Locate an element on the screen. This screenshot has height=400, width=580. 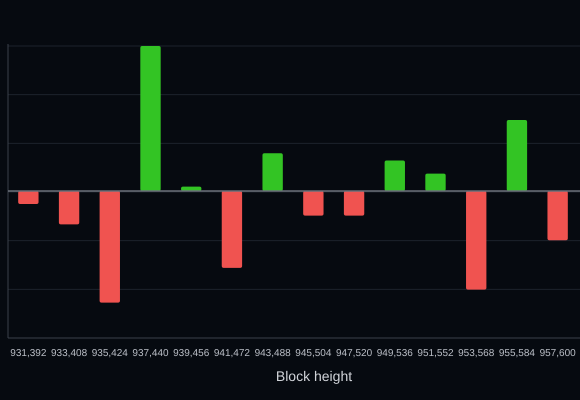
x-tick-label: 943,488 is located at coordinates (273, 353).